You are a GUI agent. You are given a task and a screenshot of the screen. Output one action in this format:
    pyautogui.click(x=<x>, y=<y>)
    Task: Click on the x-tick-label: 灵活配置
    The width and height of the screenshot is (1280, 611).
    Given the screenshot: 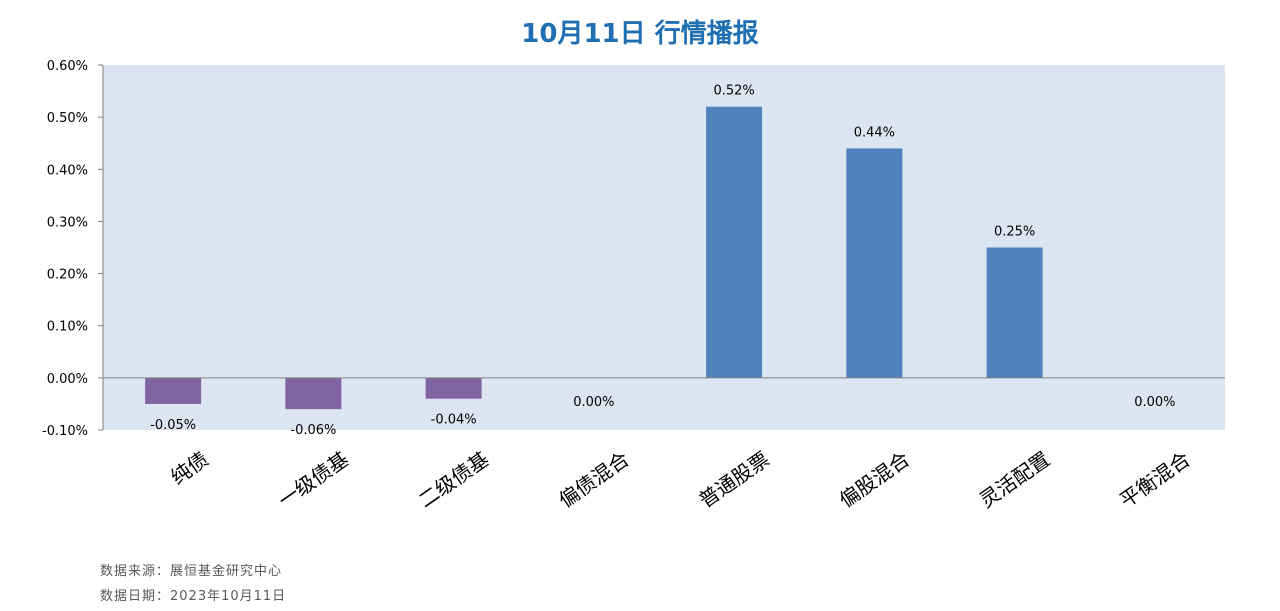 What is the action you would take?
    pyautogui.click(x=1014, y=480)
    